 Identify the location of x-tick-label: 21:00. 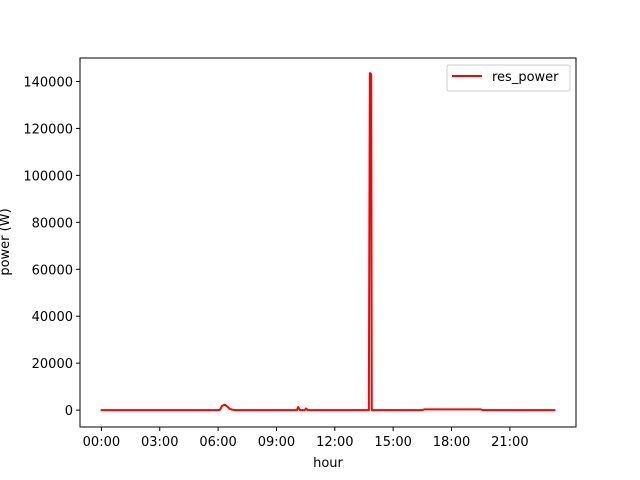
(509, 442).